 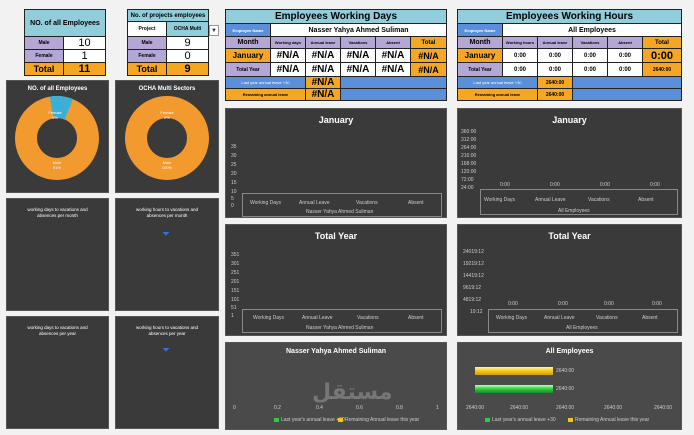 What do you see at coordinates (473, 252) in the screenshot?
I see `y-tick: 24019:12` at bounding box center [473, 252].